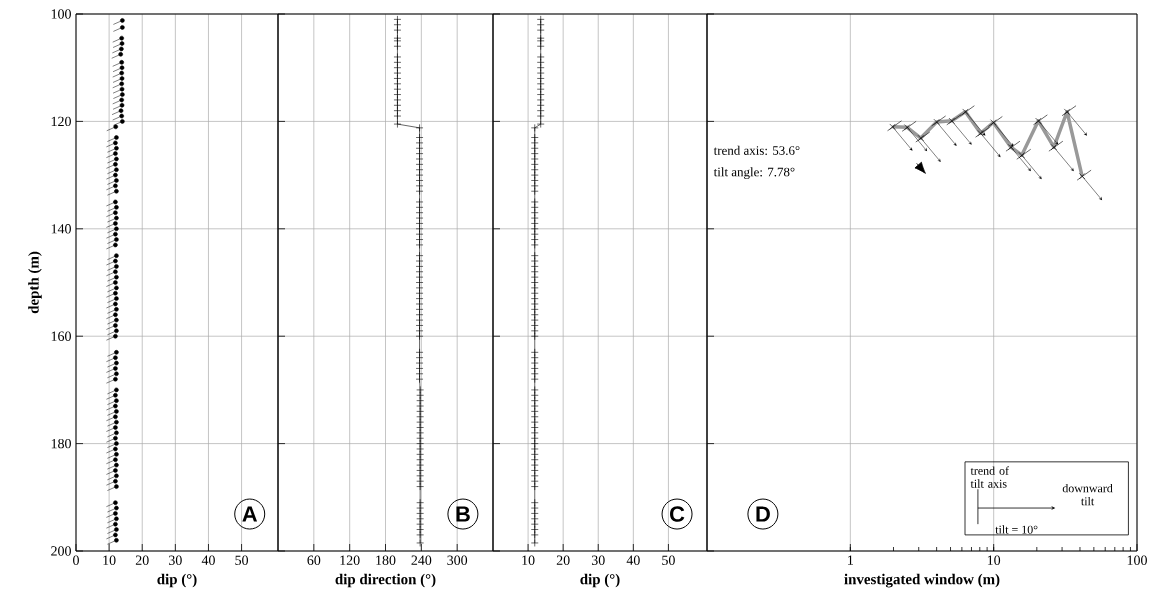 Image resolution: width=1155 pixels, height=612 pixels. What do you see at coordinates (756, 150) in the screenshot?
I see `annotation: trend axis: 53.6°` at bounding box center [756, 150].